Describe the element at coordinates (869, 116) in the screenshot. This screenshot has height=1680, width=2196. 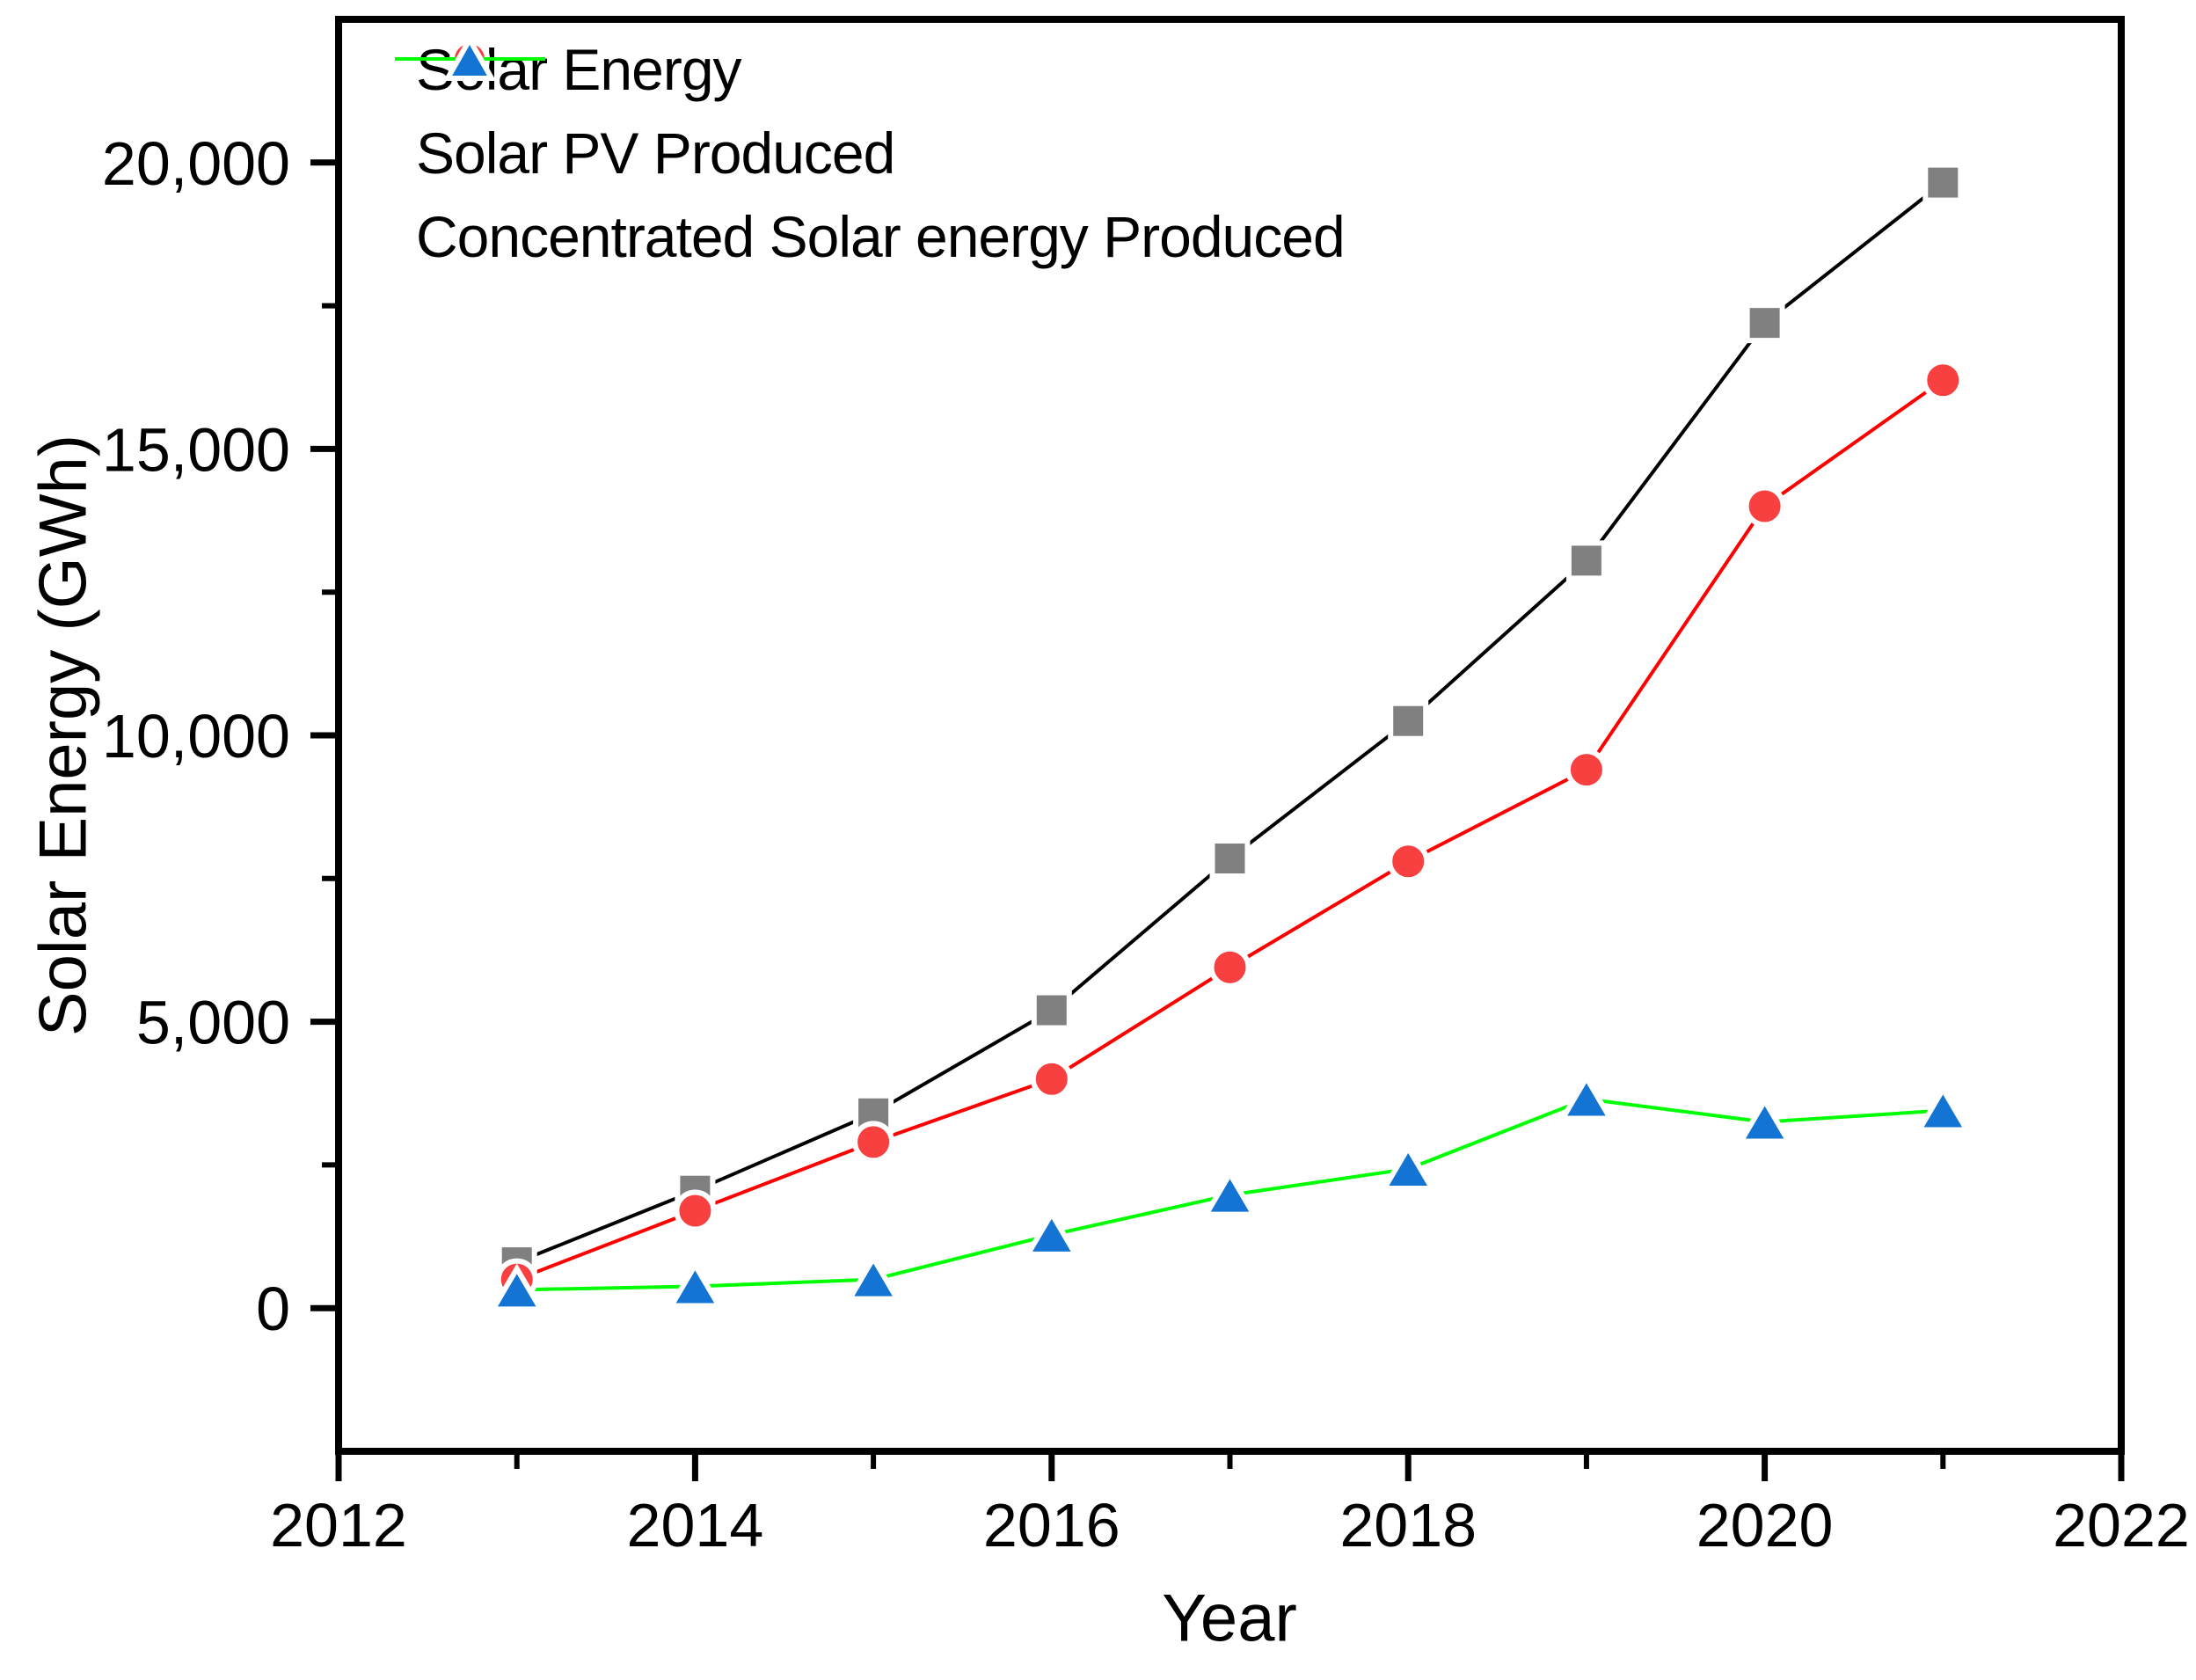
I see `legend-item: Solar PV Produced` at that location.